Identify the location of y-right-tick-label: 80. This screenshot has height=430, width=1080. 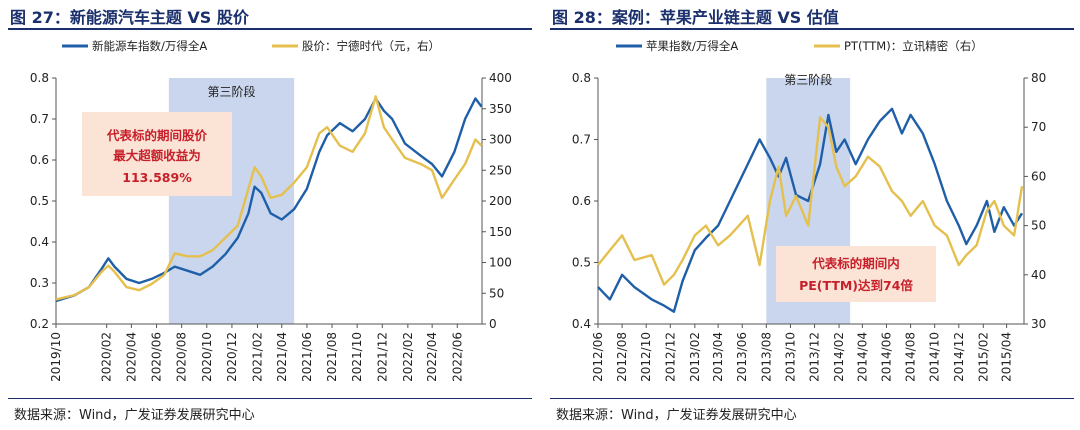
(1038, 78).